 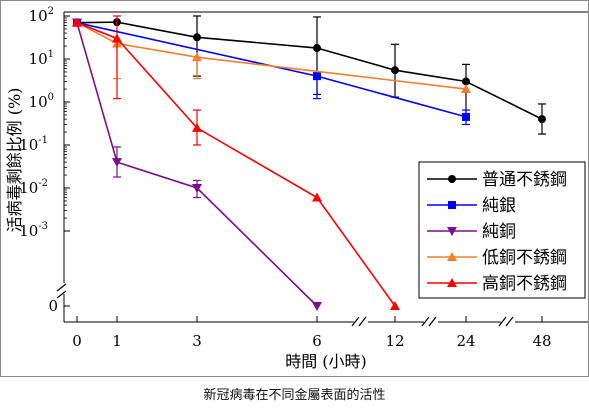 What do you see at coordinates (33, 187) in the screenshot?
I see `y-tick-label: 10⁻²` at bounding box center [33, 187].